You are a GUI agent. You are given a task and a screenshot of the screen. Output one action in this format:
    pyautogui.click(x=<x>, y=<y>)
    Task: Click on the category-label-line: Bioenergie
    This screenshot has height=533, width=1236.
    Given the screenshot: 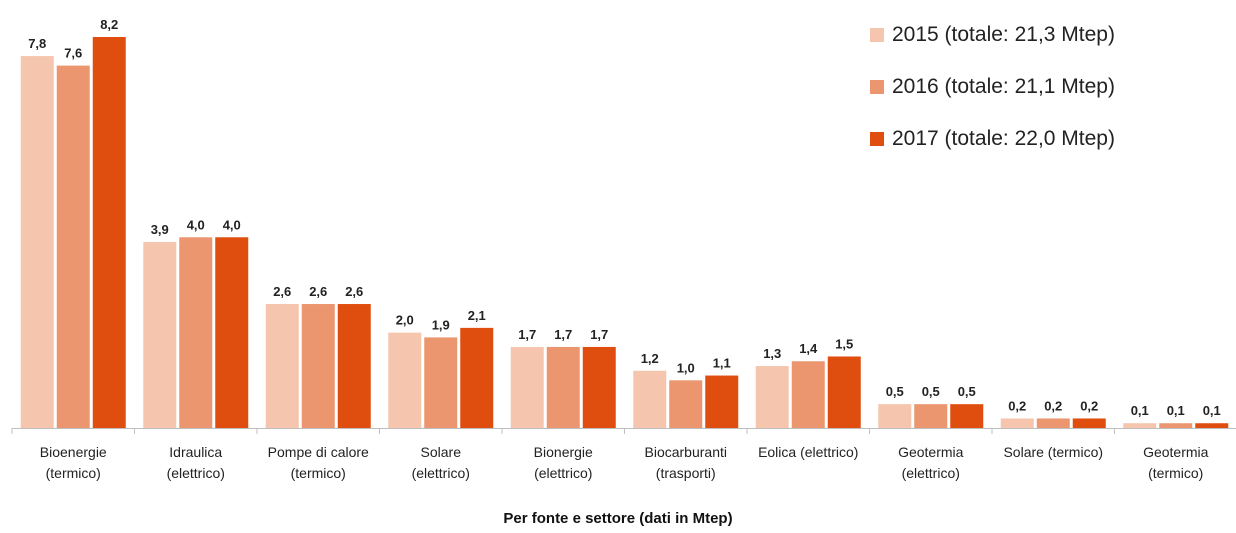 What is the action you would take?
    pyautogui.click(x=73, y=452)
    